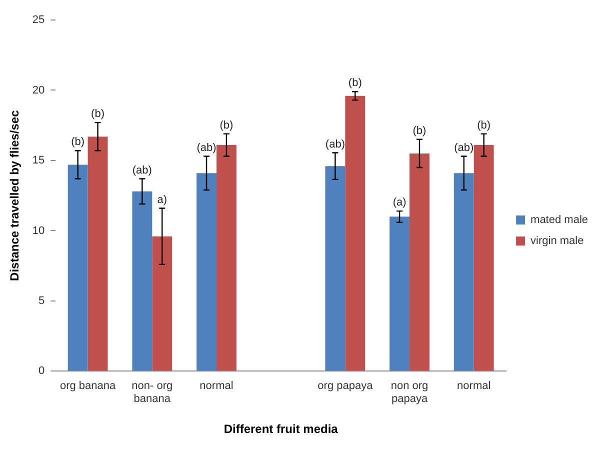 This screenshot has width=604, height=451. I want to click on y-tick-label: 0, so click(41, 371).